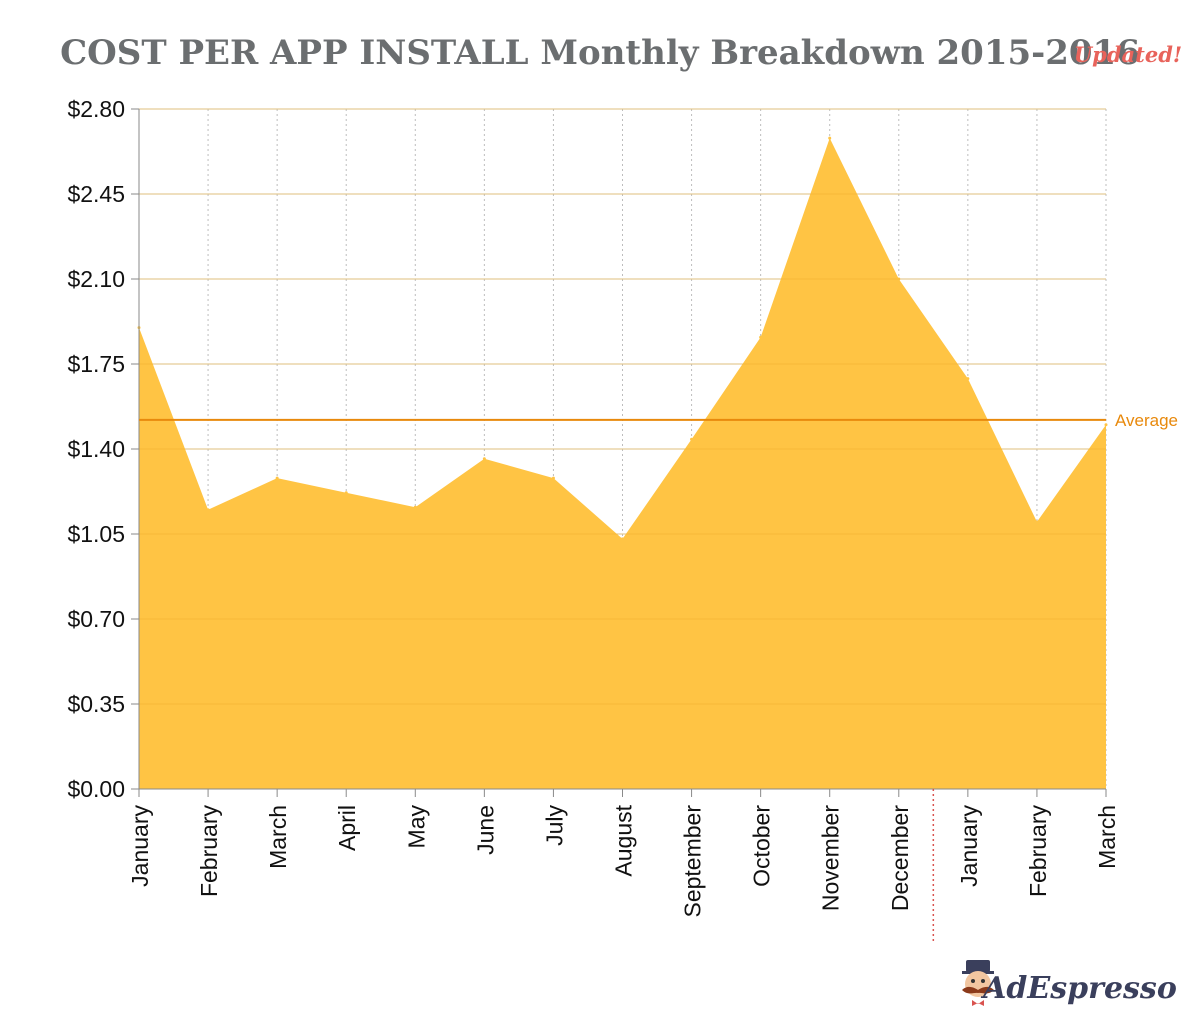 The height and width of the screenshot is (1029, 1200). What do you see at coordinates (96, 279) in the screenshot?
I see `y-tick-label: $2.10` at bounding box center [96, 279].